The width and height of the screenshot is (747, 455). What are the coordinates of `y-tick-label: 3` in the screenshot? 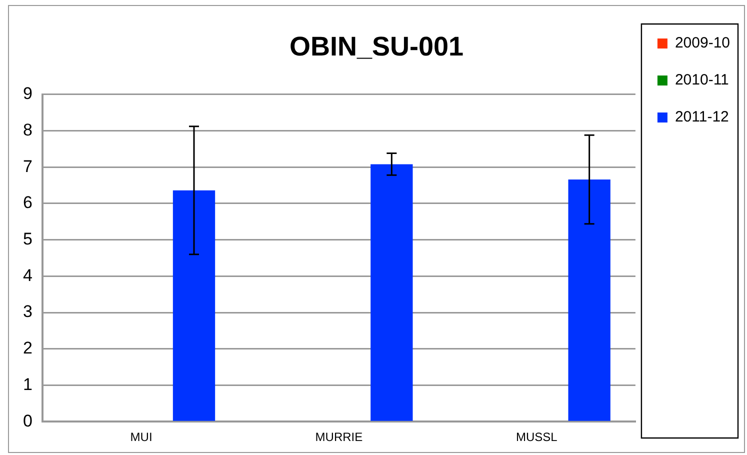 It's located at (27, 312).